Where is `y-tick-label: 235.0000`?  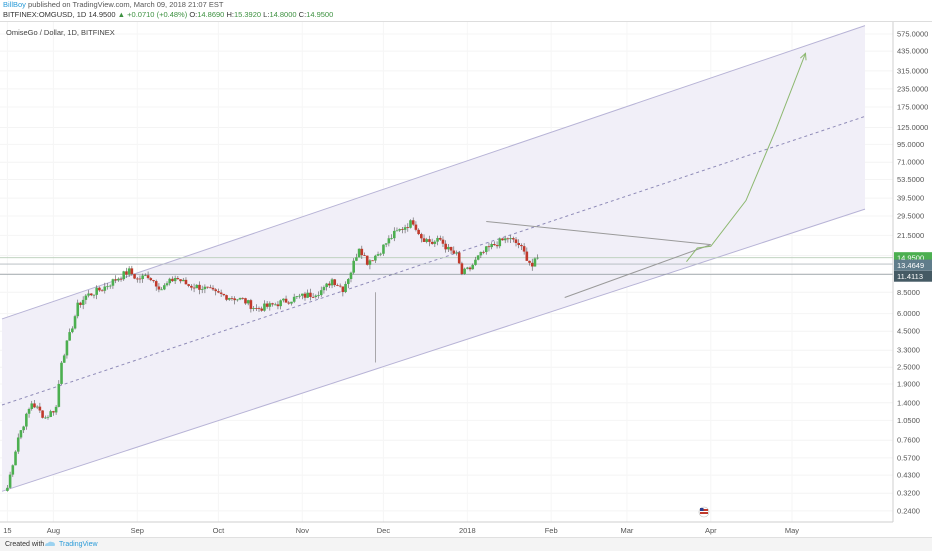 y-tick-label: 235.0000 is located at coordinates (912, 88).